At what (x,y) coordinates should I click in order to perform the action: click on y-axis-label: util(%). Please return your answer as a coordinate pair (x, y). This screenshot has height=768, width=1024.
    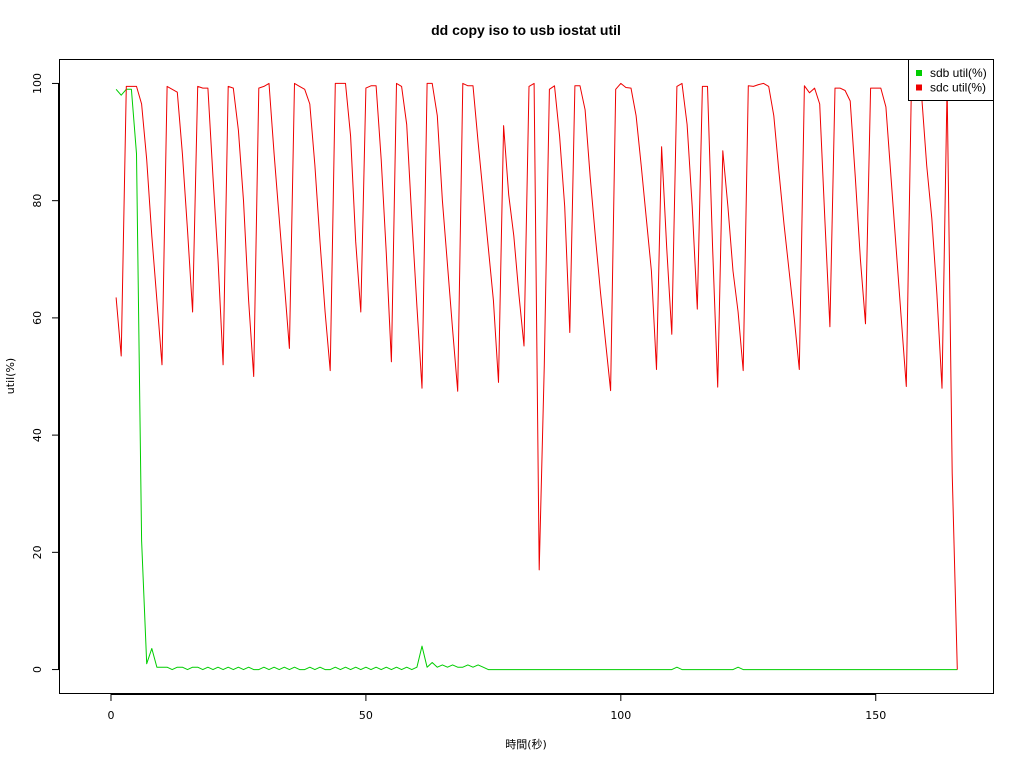
    Looking at the image, I should click on (10, 376).